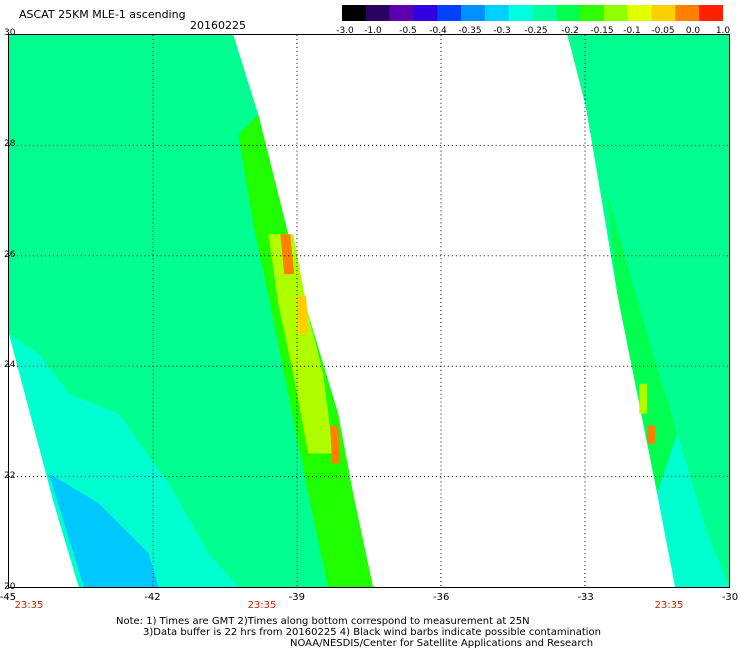 This screenshot has height=650, width=740. What do you see at coordinates (438, 31) in the screenshot?
I see `colorbar-tick-label: -0.4` at bounding box center [438, 31].